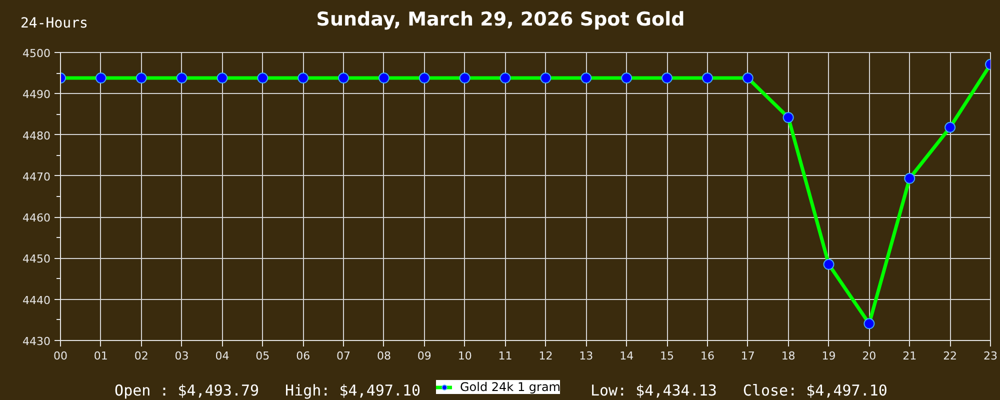 Image resolution: width=1000 pixels, height=400 pixels. What do you see at coordinates (829, 356) in the screenshot?
I see `x-tick-label: 19` at bounding box center [829, 356].